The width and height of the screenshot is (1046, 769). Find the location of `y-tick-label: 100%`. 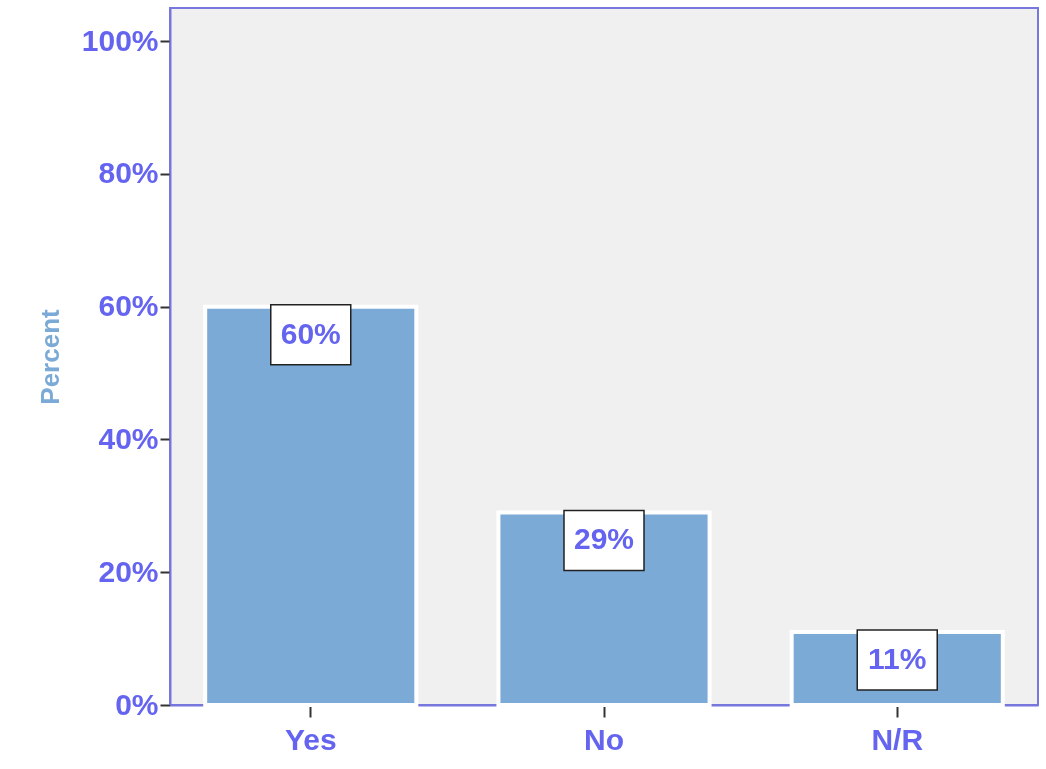

y-tick-label: 100% is located at coordinates (120, 40).